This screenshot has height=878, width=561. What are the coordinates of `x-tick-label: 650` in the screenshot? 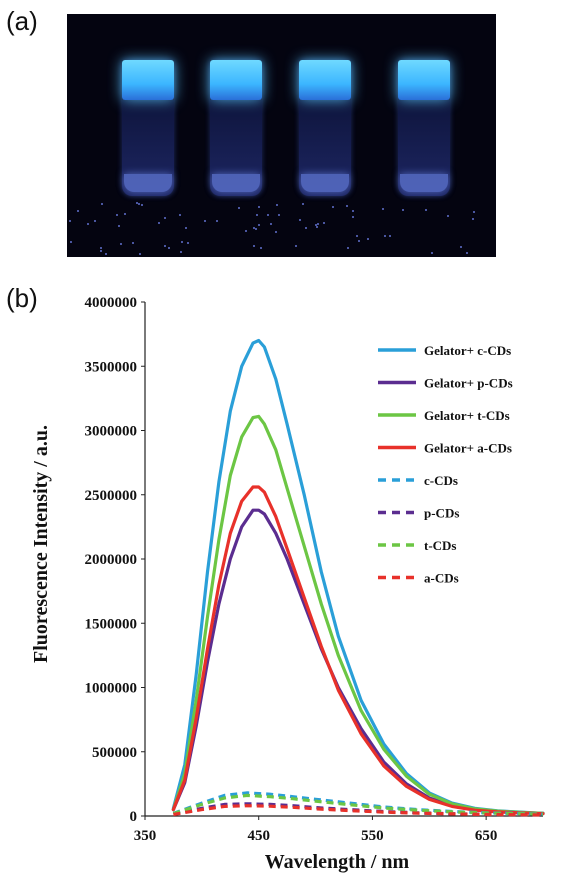 It's located at (486, 836).